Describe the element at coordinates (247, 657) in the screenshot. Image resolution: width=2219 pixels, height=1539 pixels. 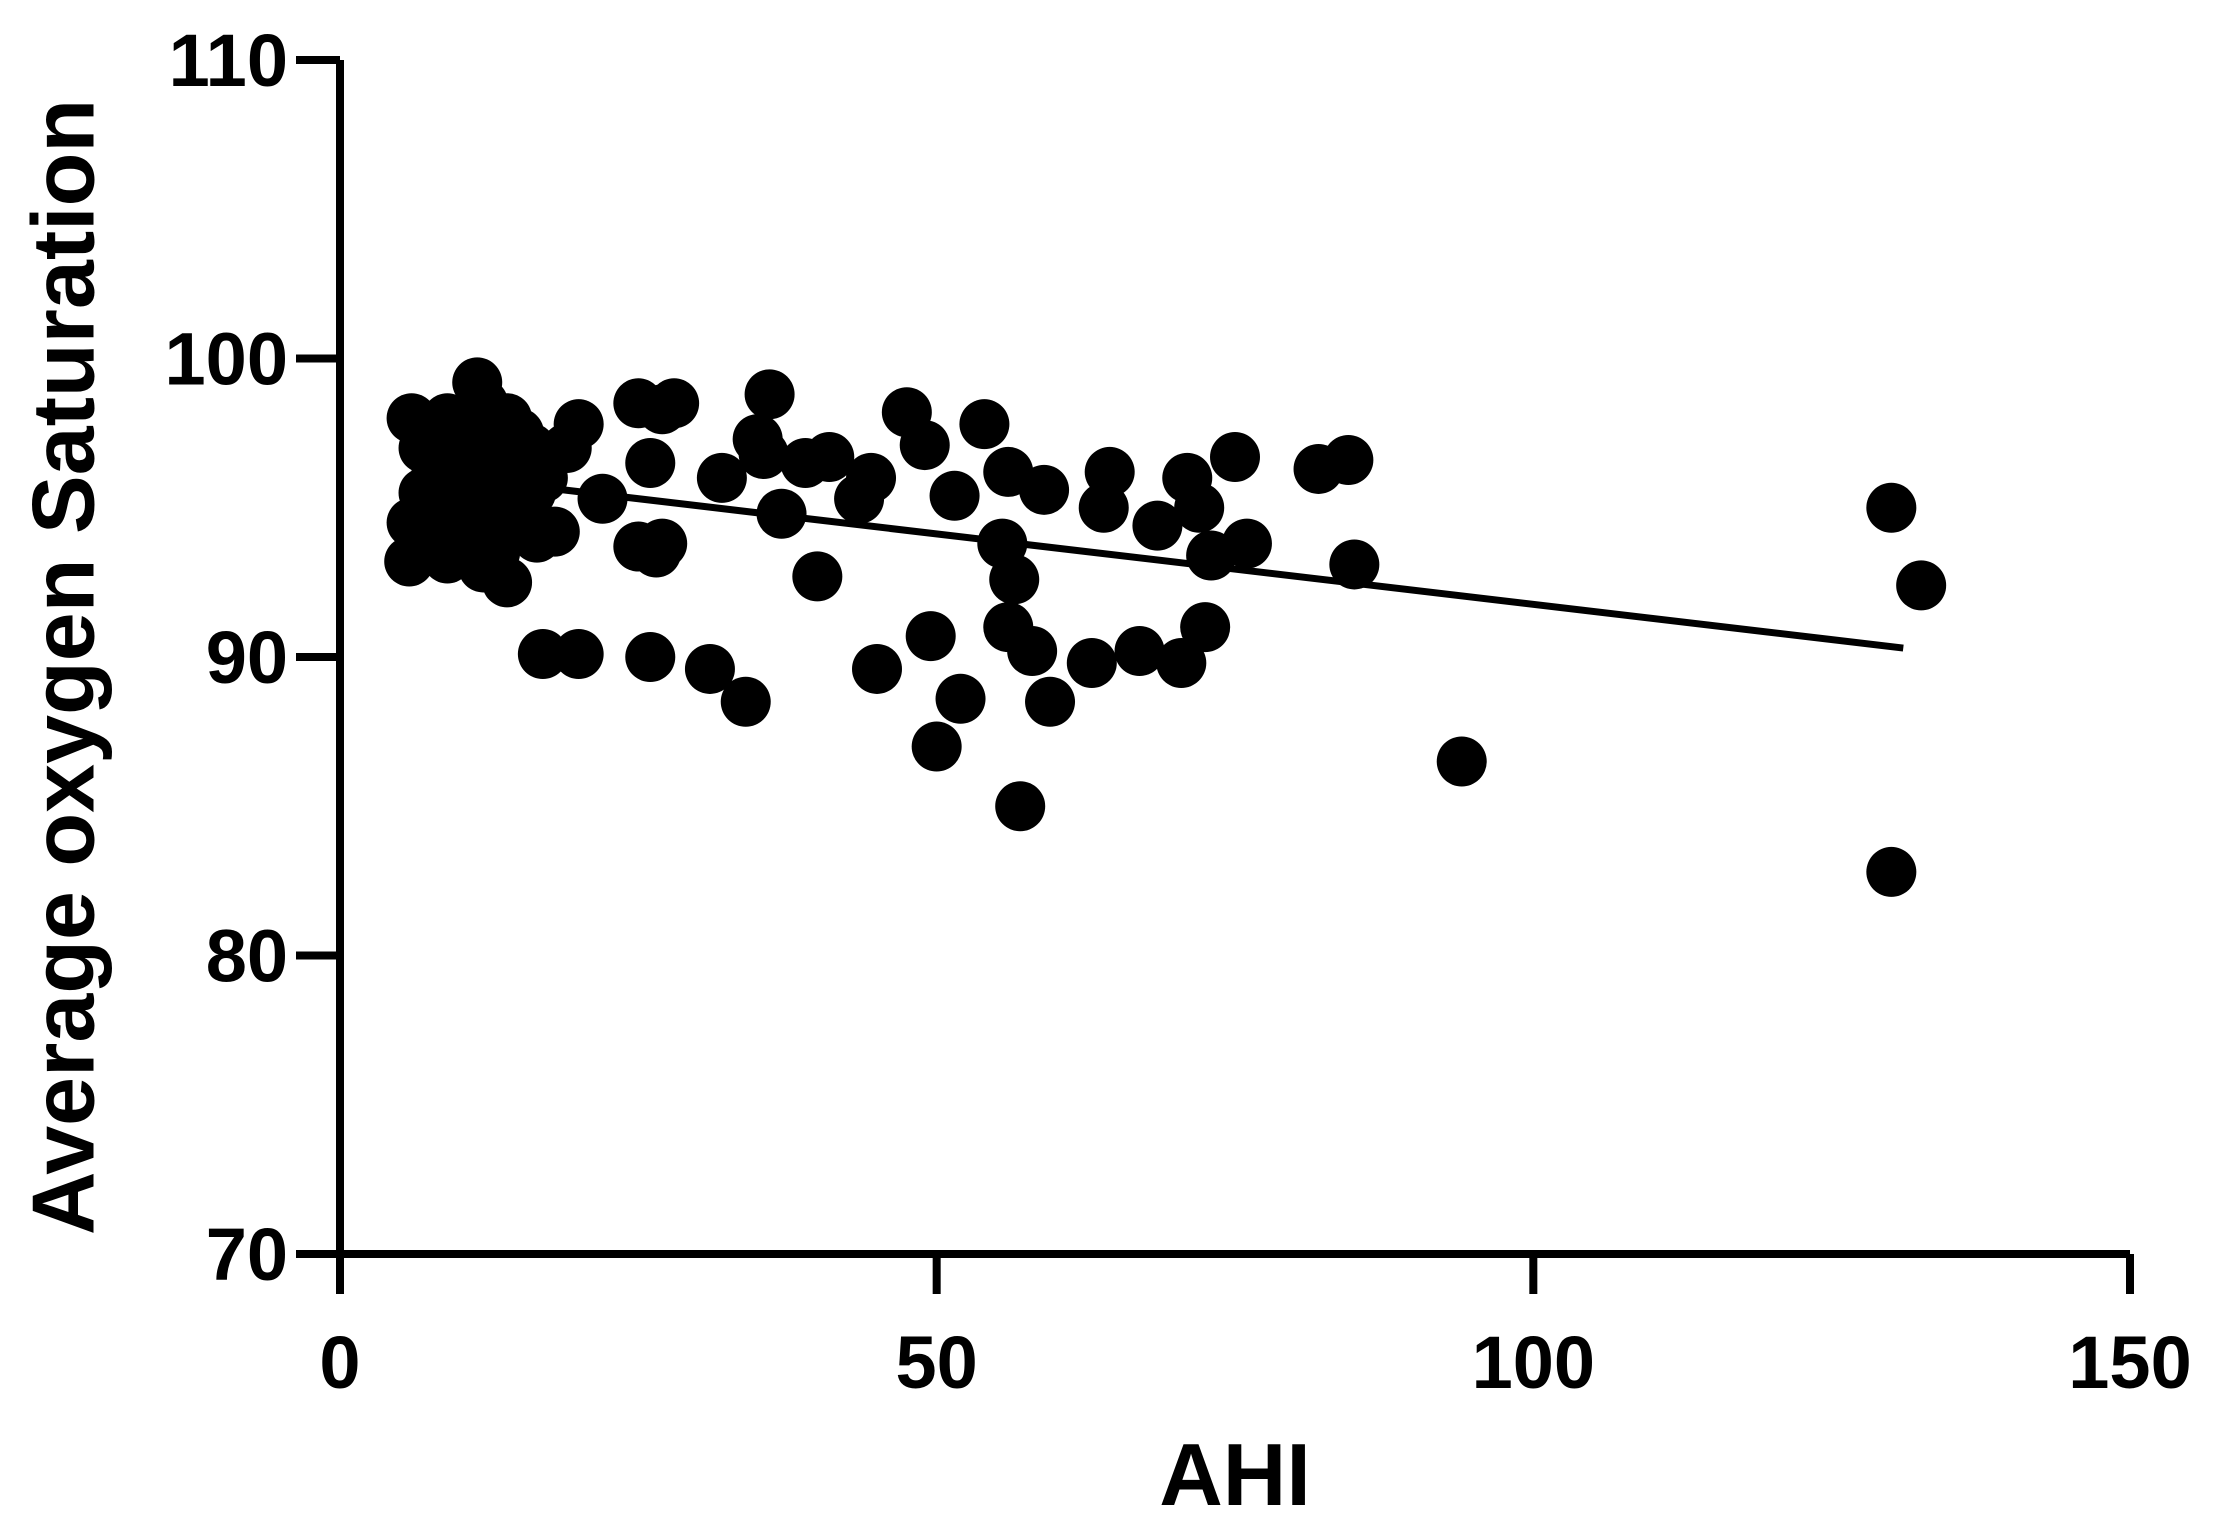
I see `y-tick-label: 90` at that location.